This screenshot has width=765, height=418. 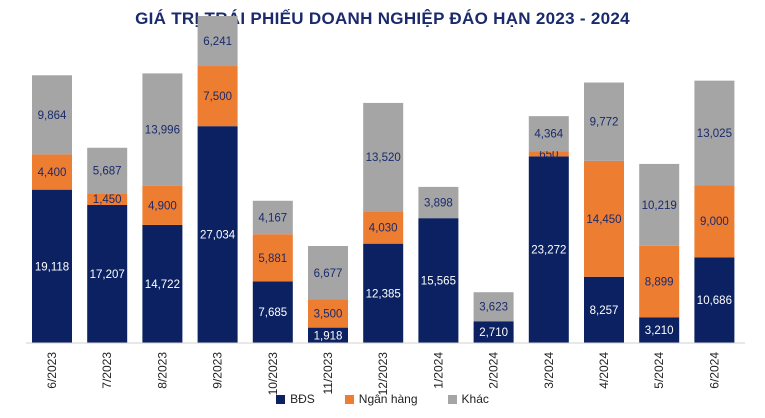 I want to click on bar-khac-12-2023, so click(x=383, y=157).